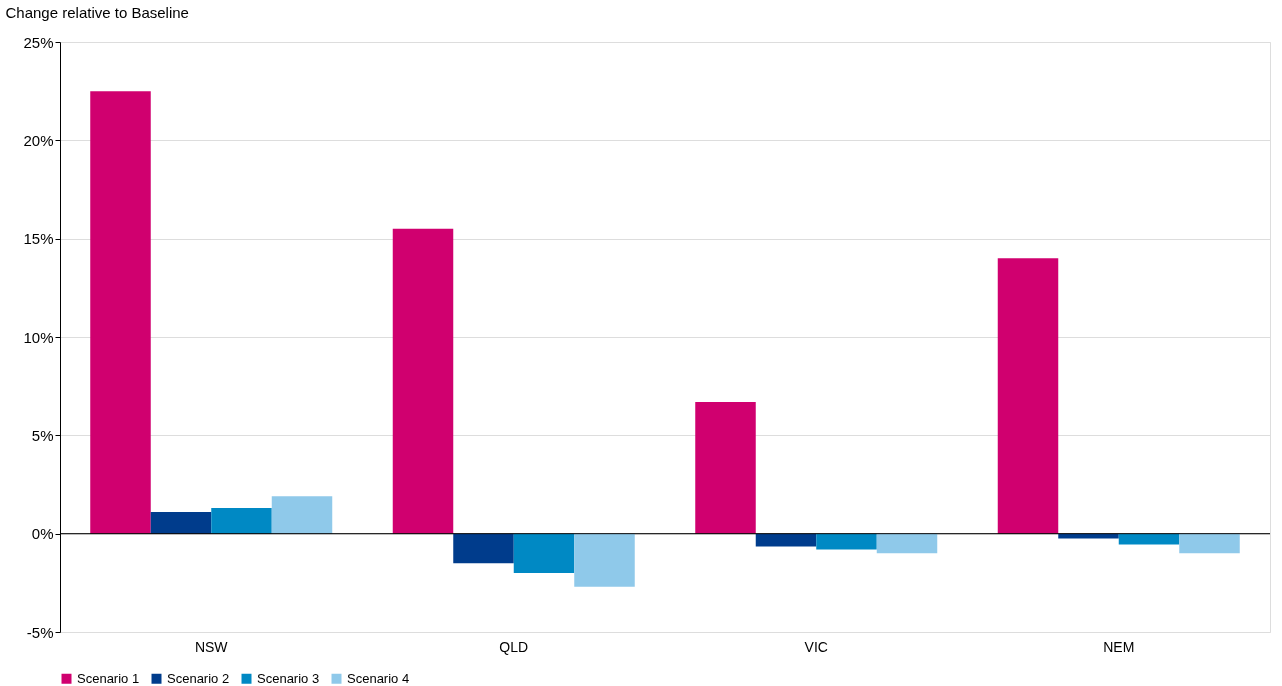 Image resolution: width=1282 pixels, height=686 pixels. Describe the element at coordinates (38, 239) in the screenshot. I see `y-tick-label: 15%` at that location.